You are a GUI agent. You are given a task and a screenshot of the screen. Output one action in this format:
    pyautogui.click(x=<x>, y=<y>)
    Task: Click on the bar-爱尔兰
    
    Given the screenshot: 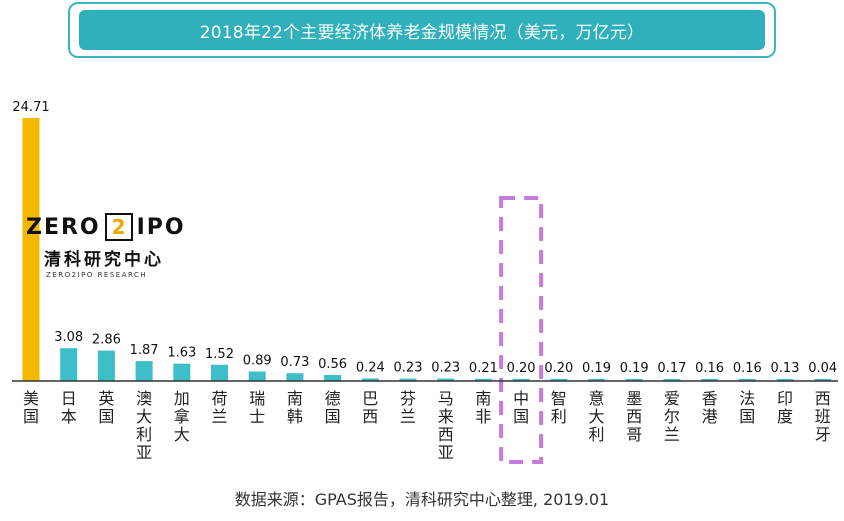 What is the action you would take?
    pyautogui.click(x=672, y=380)
    